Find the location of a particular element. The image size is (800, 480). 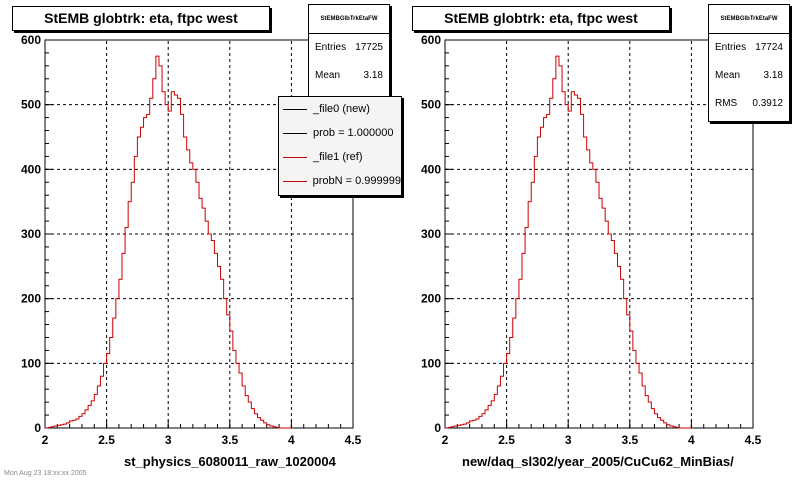

left-x-axis-label: st_physics_6080011_raw_1020004 is located at coordinates (230, 461).